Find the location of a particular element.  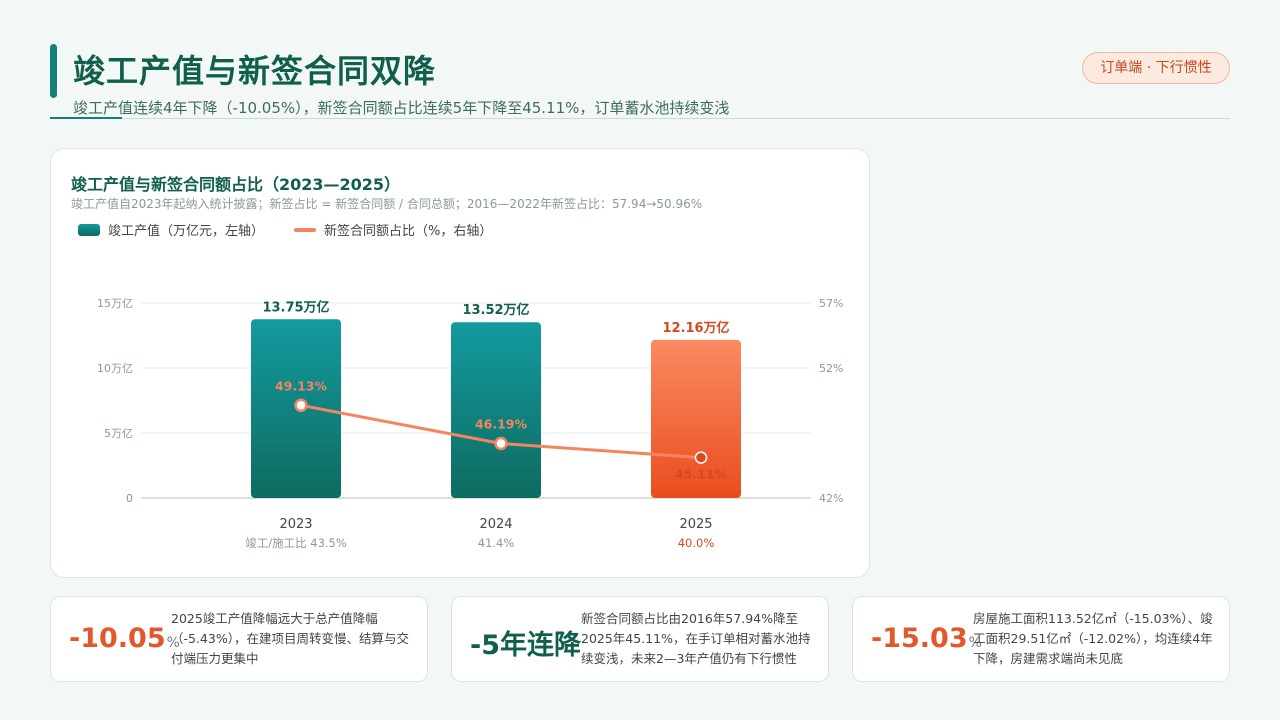

bar-data-label: 13.75万亿 is located at coordinates (295, 307).